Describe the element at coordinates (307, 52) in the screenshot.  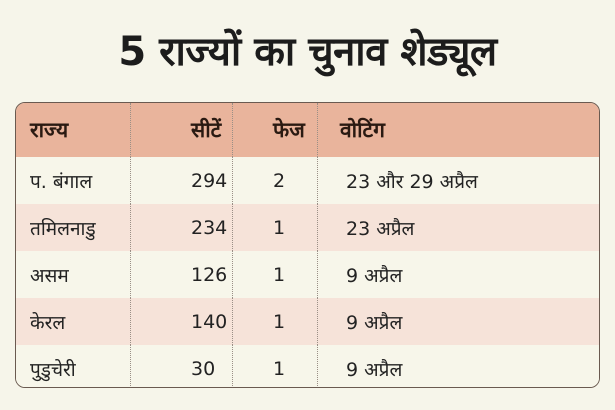
I see `page-title: 5 राज्यों का चुनाव शेड्यूल` at that location.